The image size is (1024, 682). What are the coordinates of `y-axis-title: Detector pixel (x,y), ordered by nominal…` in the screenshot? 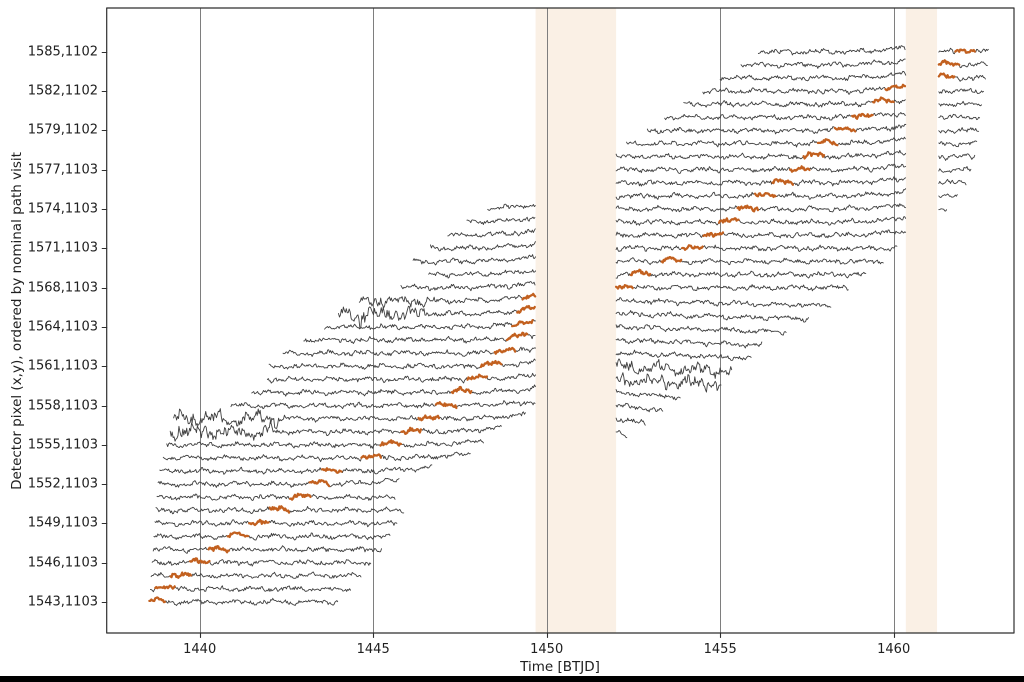 It's located at (17, 321).